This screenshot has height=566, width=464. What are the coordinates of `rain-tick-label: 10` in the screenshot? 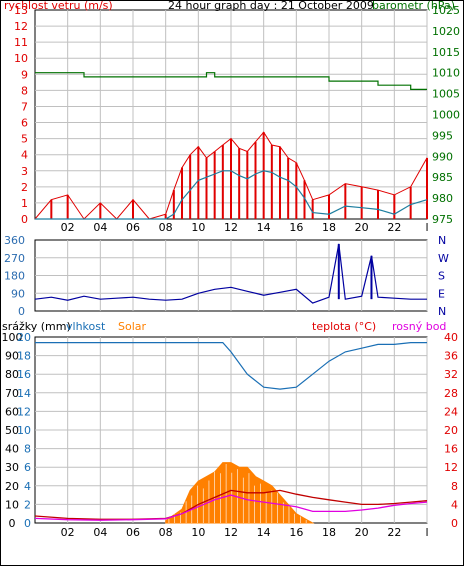 It's located at (12, 504).